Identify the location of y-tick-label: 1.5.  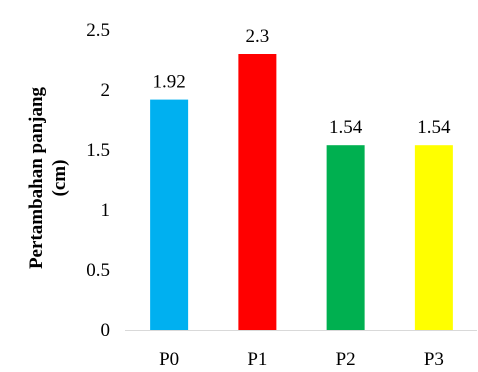
(98, 150).